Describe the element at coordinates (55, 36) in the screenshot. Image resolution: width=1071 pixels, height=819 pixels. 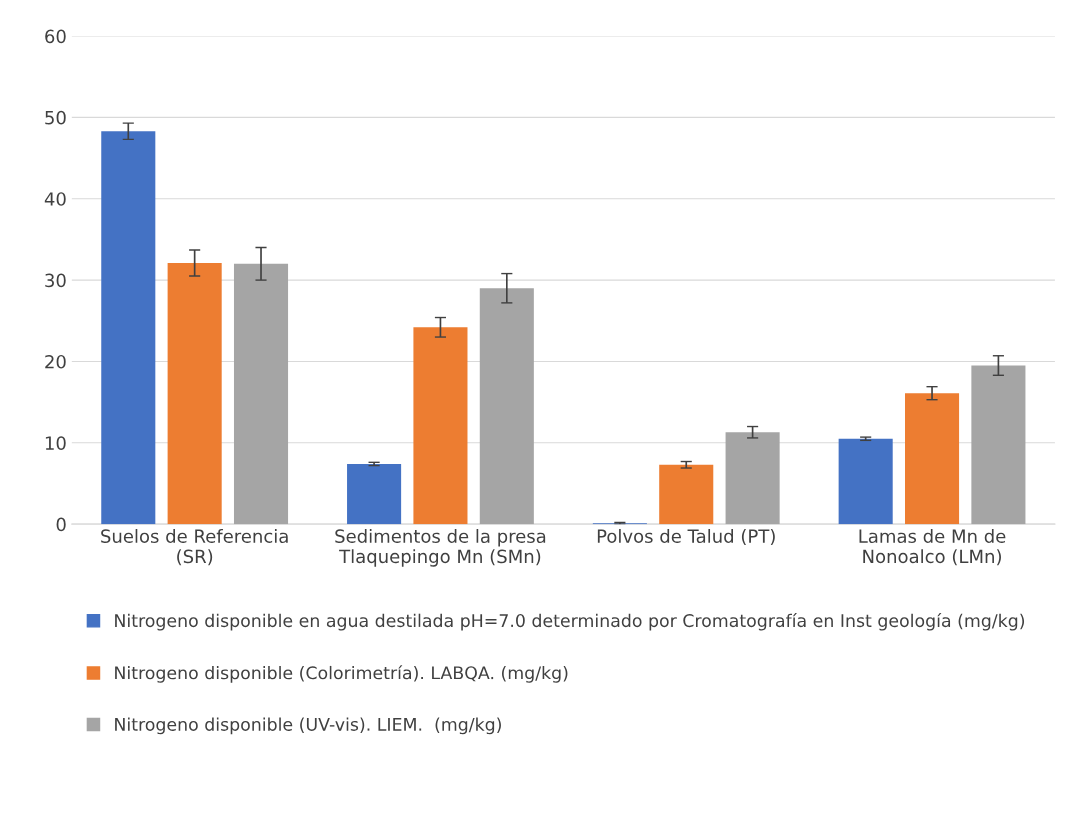
I see `y-tick-label: 60` at that location.